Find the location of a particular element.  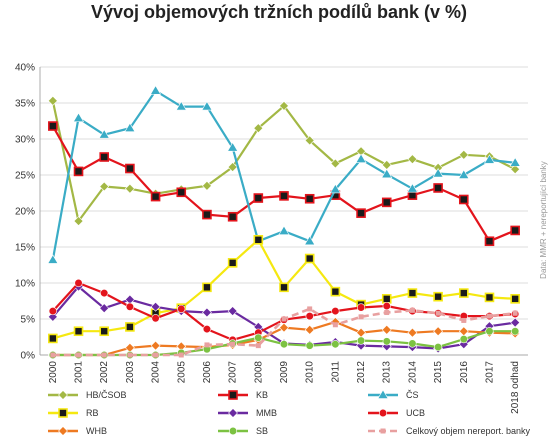

legend-label-celkovy-objem-nereport-banky: Celkový objem nereport. banky is located at coordinates (468, 431).